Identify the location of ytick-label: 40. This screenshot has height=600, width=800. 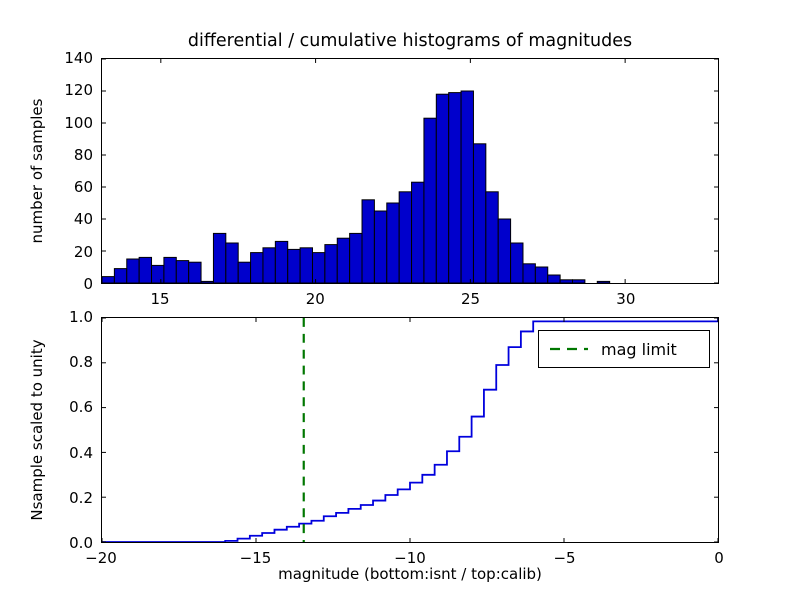
(83, 219).